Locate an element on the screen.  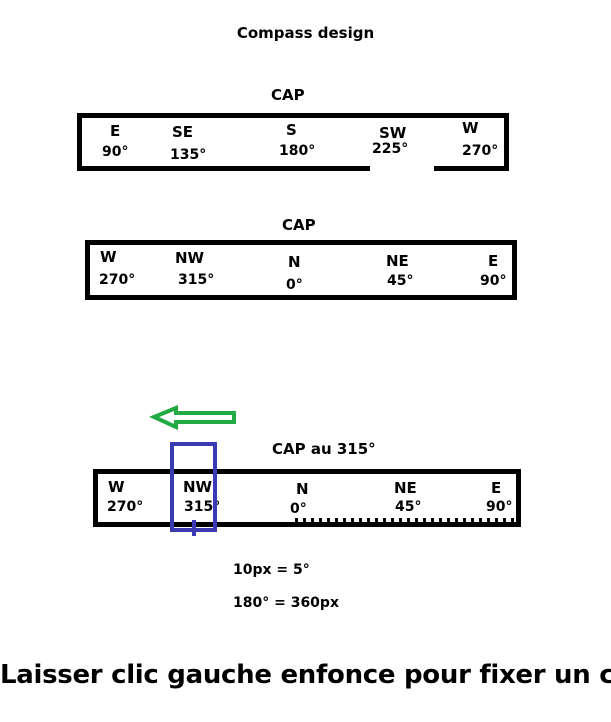
ruler-1-deg-180: 180° is located at coordinates (297, 151).